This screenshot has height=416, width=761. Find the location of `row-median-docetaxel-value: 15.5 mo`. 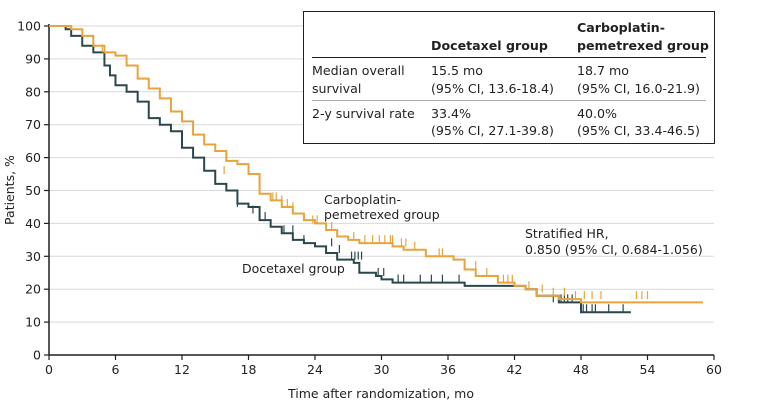

row-median-docetaxel-value: 15.5 mo is located at coordinates (457, 70).